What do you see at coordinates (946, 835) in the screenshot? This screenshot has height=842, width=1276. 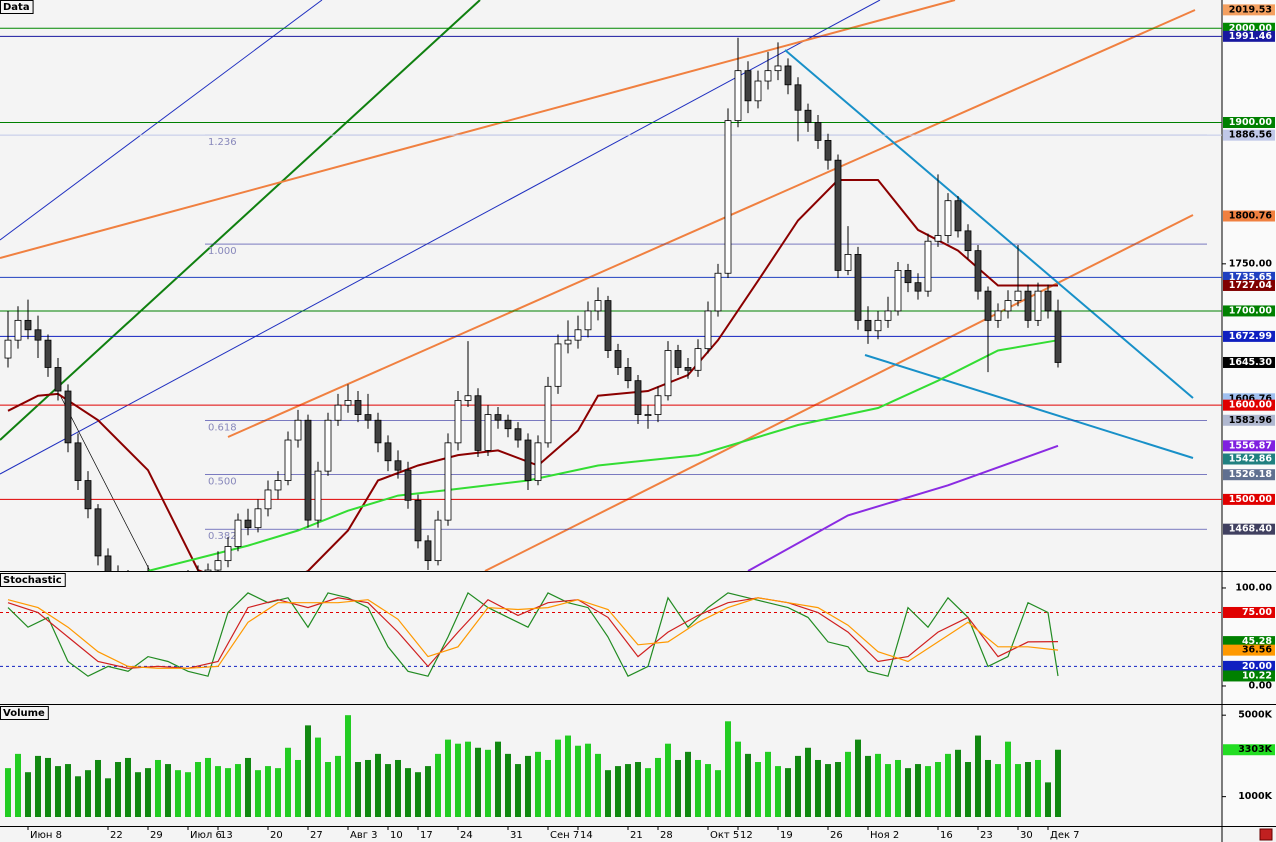 I see `x-tick-label: 16` at bounding box center [946, 835].